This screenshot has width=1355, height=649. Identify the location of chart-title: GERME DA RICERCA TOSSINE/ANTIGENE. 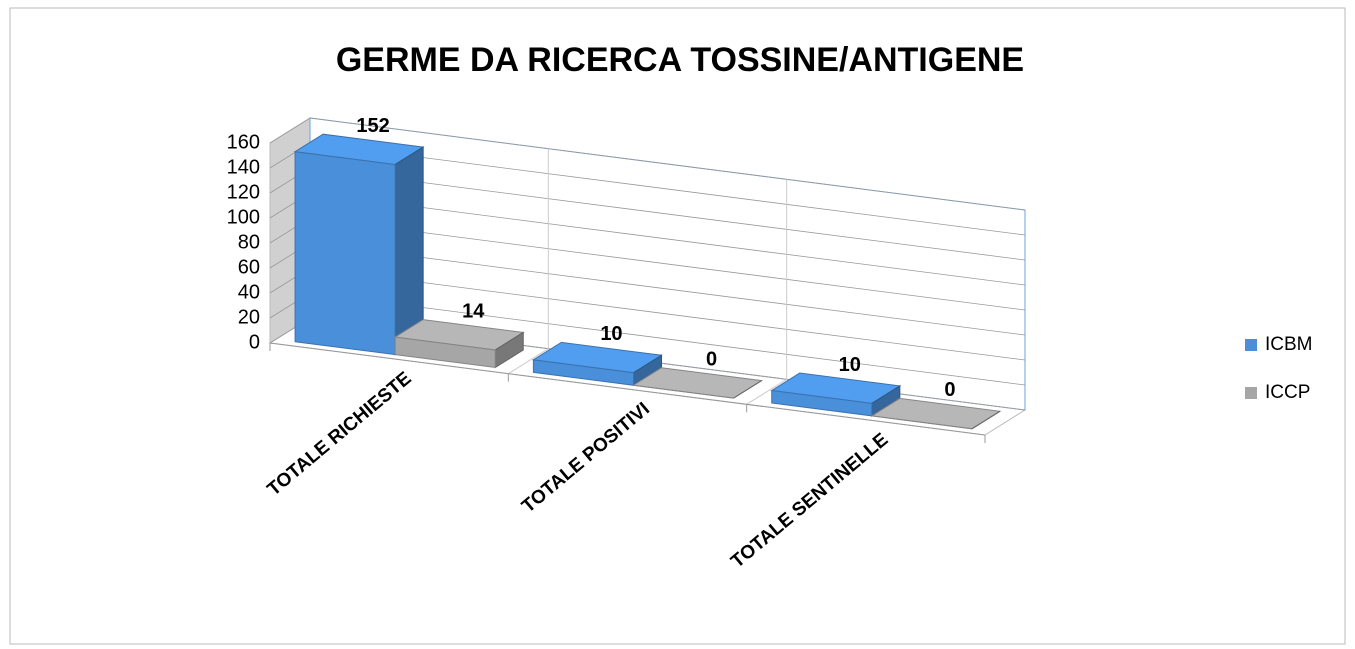
(680, 60).